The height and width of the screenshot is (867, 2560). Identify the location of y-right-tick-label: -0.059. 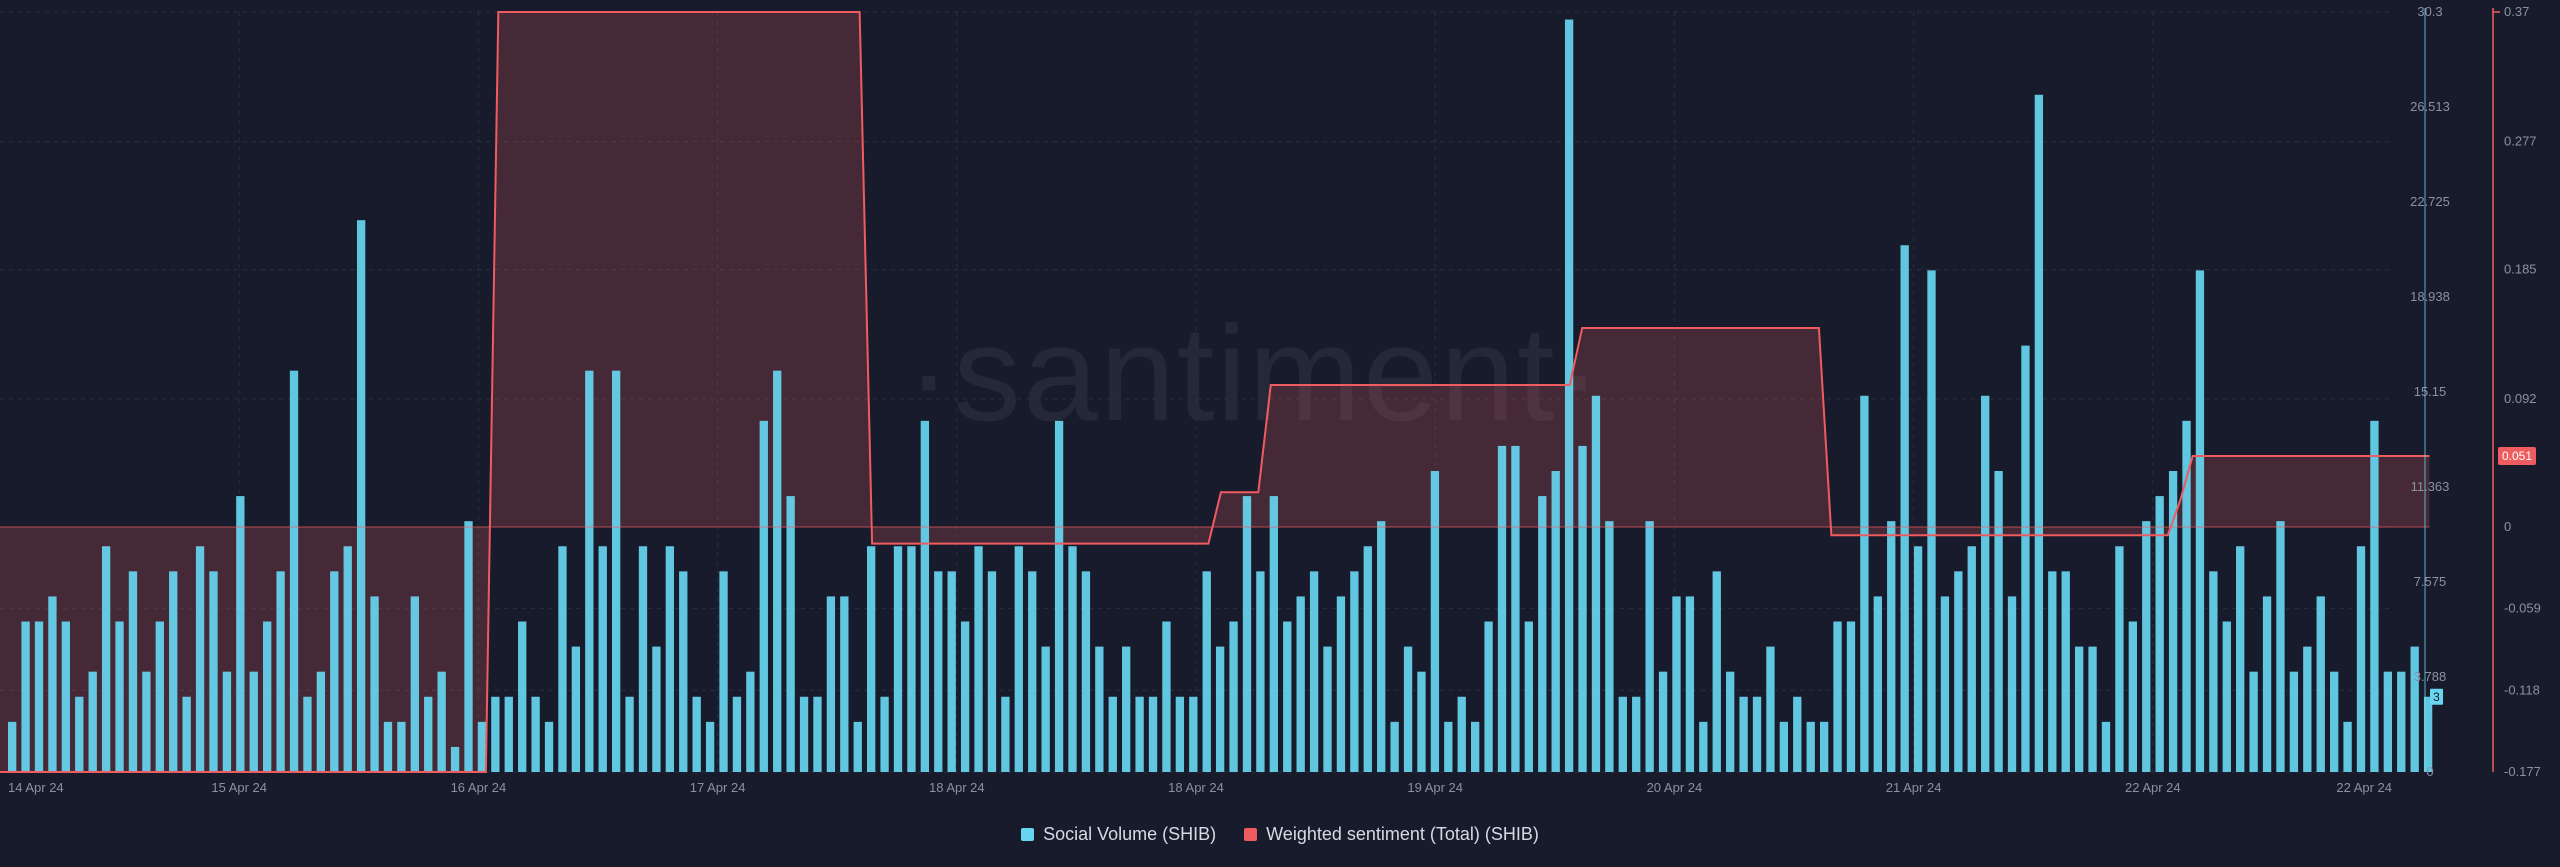
(2522, 608).